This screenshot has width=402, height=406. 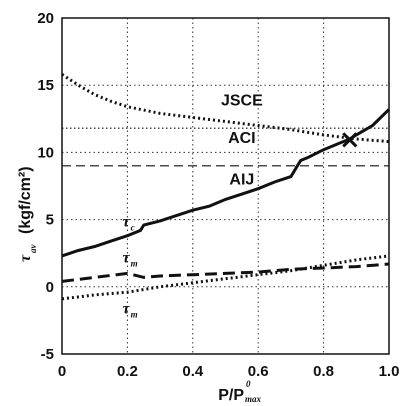 I want to click on x-tick-label: 0.4, so click(x=193, y=371).